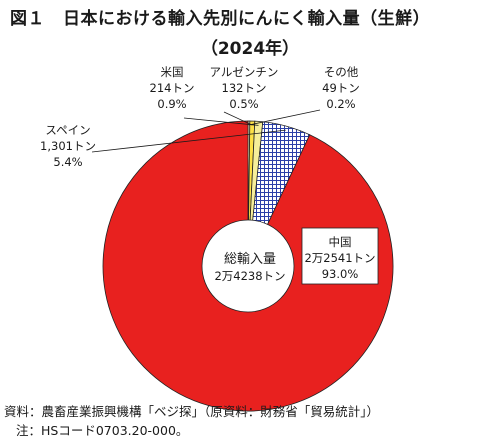  I want to click on source-note: 資料：農畜産業振興機構「ベジ探」（原資料：財務省「貿易統計」）, so click(192, 411).